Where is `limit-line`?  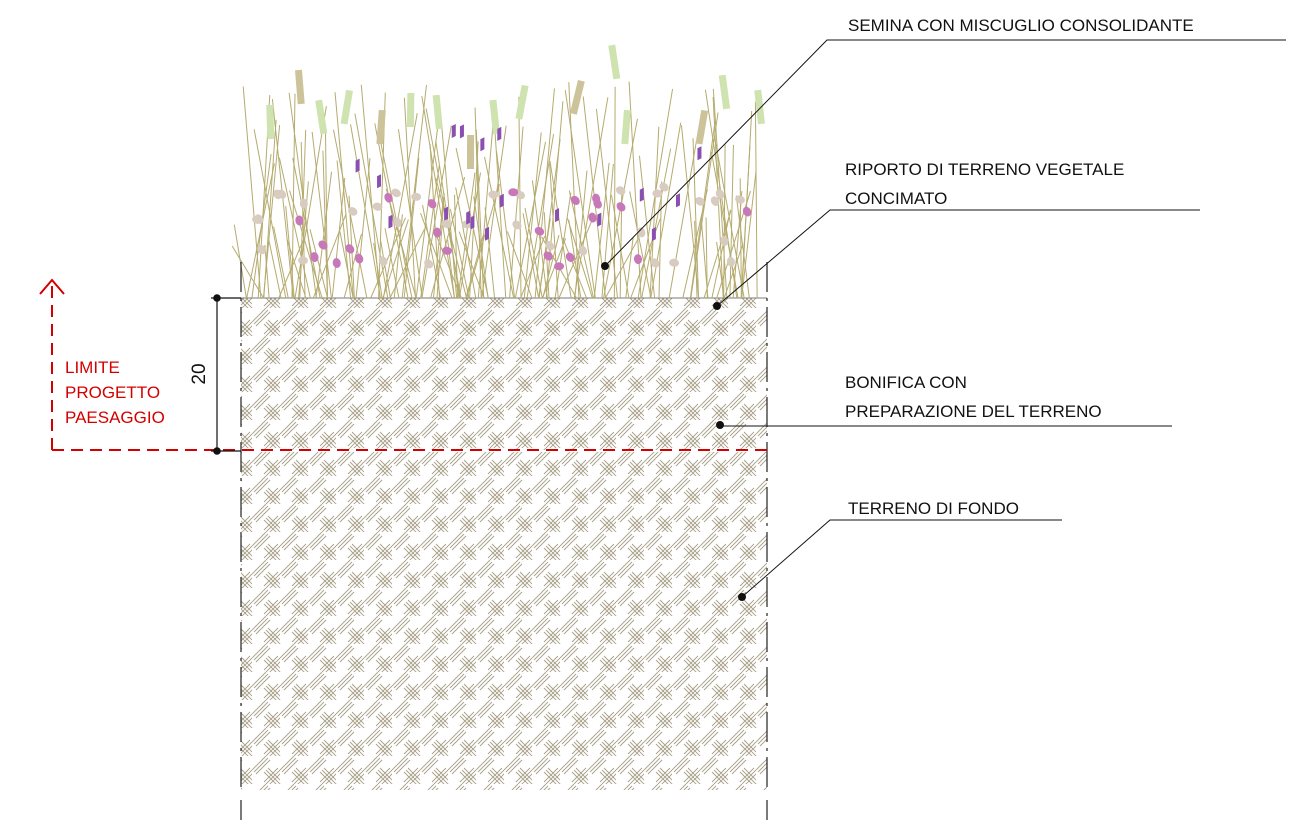 limit-line is located at coordinates (409, 367).